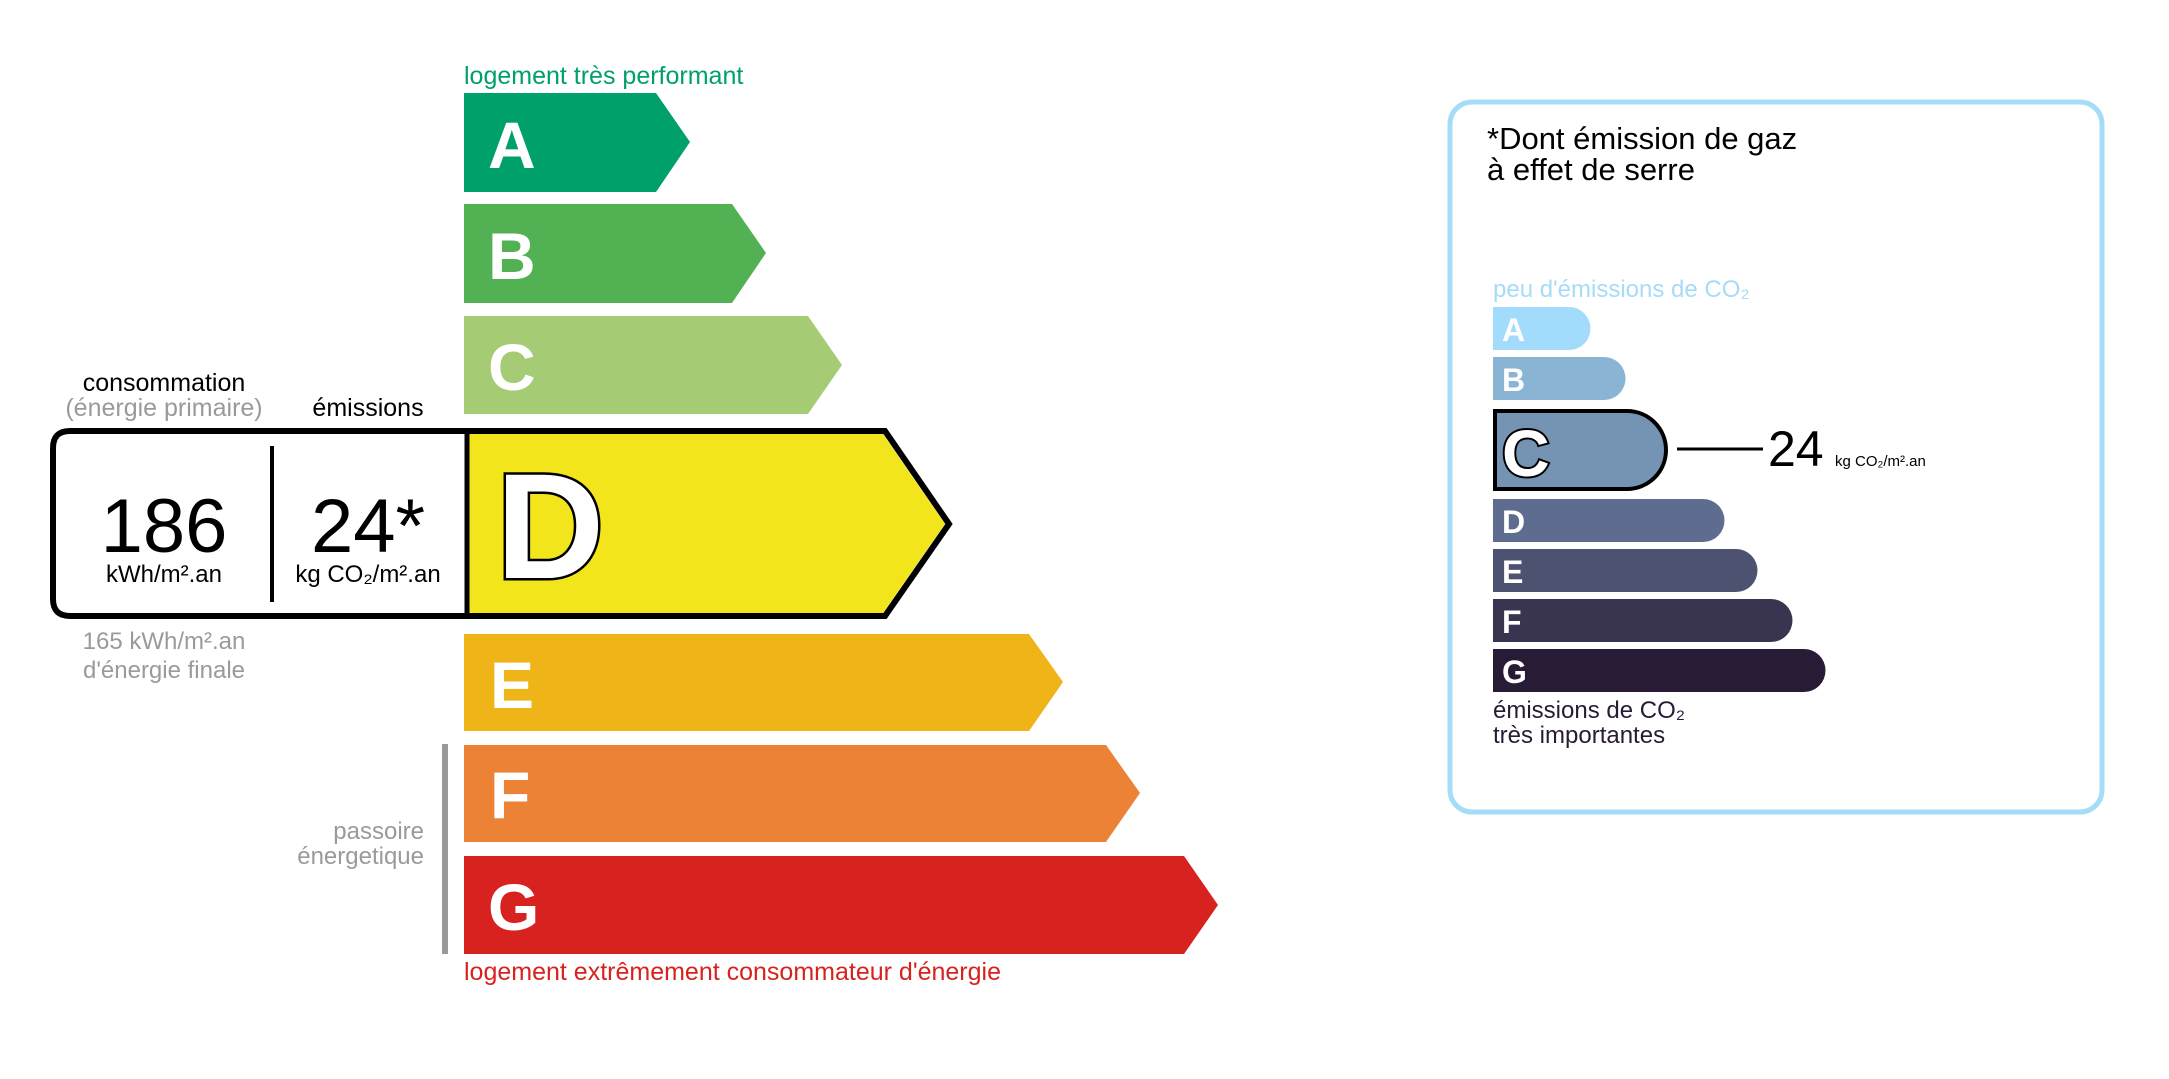 Image resolution: width=2169 pixels, height=1079 pixels. Describe the element at coordinates (603, 76) in the screenshot. I see `energy-top-label: logement très performant` at that location.